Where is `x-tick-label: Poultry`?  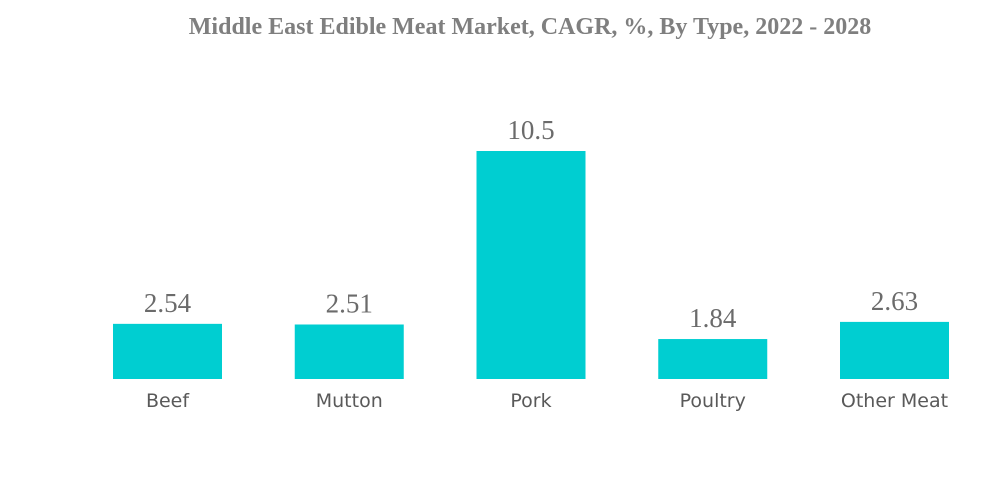 x-tick-label: Poultry is located at coordinates (713, 401).